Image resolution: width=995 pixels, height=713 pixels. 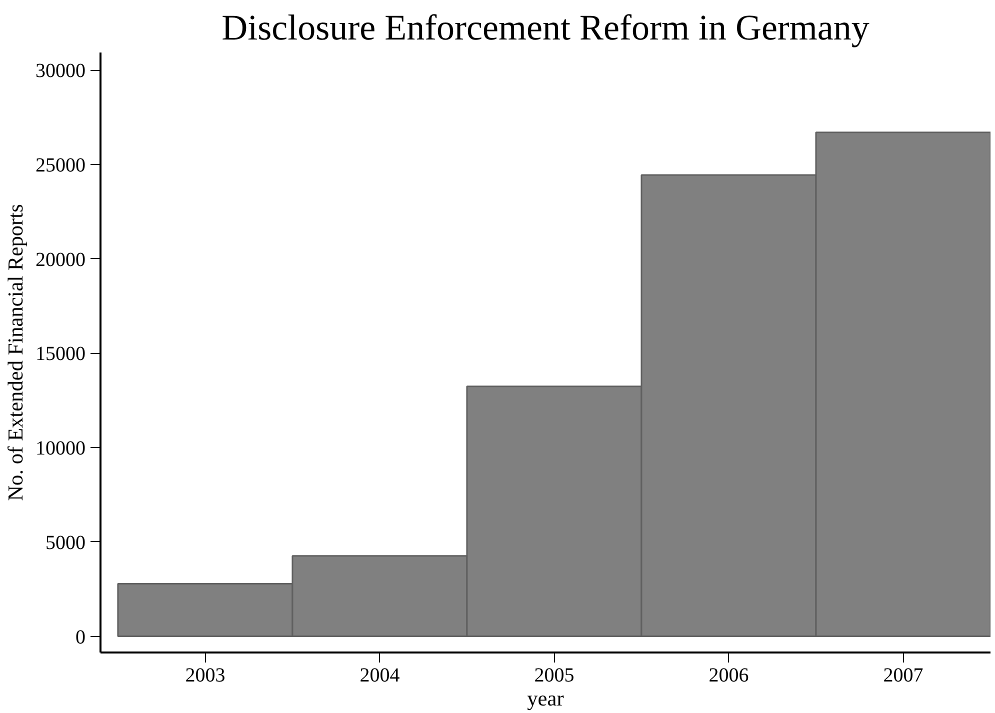 I want to click on x-tick-label: 2006, so click(x=728, y=675).